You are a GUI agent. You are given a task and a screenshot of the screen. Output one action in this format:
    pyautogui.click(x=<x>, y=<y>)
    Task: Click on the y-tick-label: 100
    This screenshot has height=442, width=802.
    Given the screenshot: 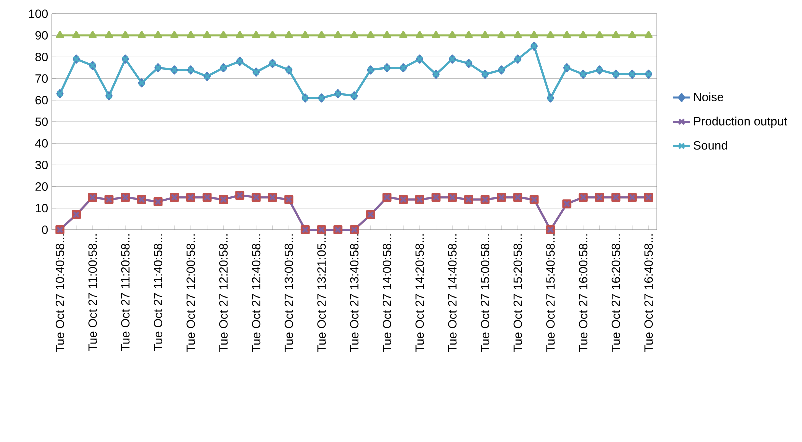 What is the action you would take?
    pyautogui.click(x=38, y=14)
    